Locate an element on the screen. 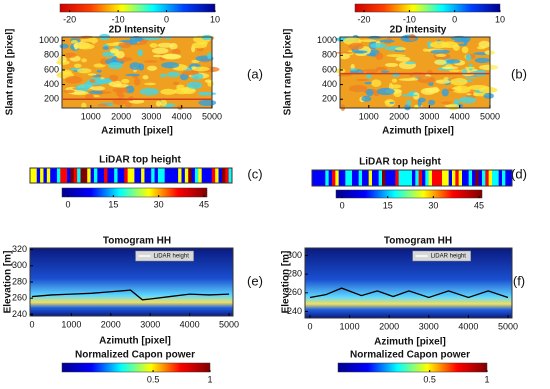 Image resolution: width=550 pixels, height=389 pixels. x-tick-label: 3000 is located at coordinates (150, 324).